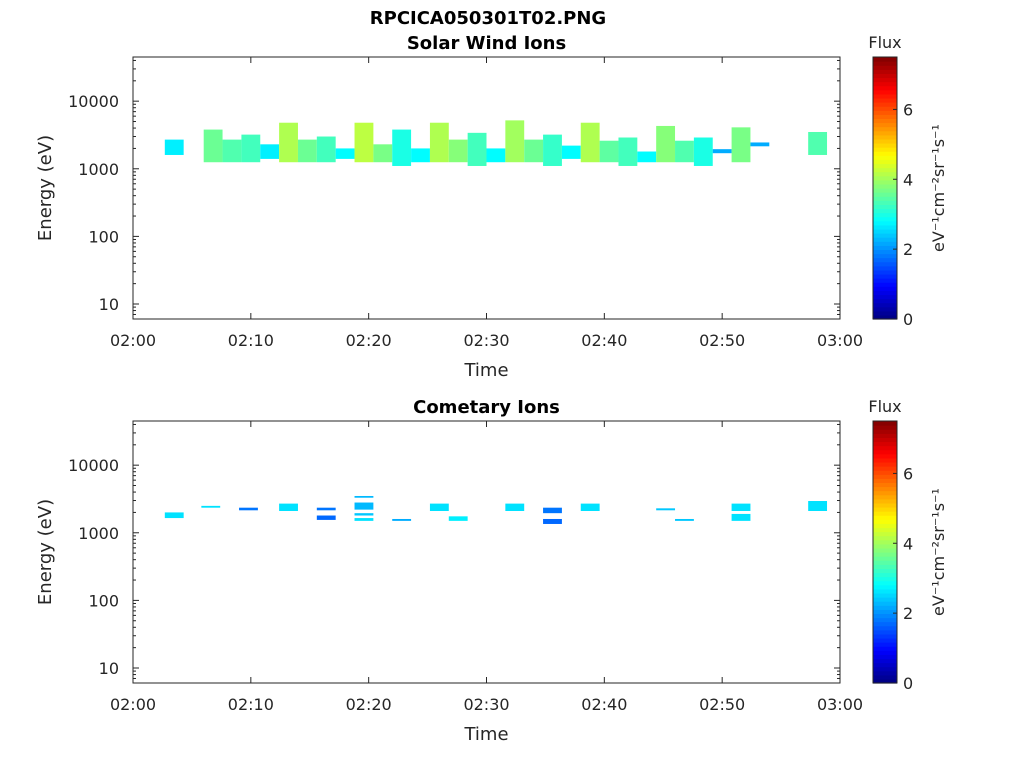 Image resolution: width=1024 pixels, height=768 pixels. What do you see at coordinates (98, 169) in the screenshot?
I see `y-tick-label: 1000` at bounding box center [98, 169].